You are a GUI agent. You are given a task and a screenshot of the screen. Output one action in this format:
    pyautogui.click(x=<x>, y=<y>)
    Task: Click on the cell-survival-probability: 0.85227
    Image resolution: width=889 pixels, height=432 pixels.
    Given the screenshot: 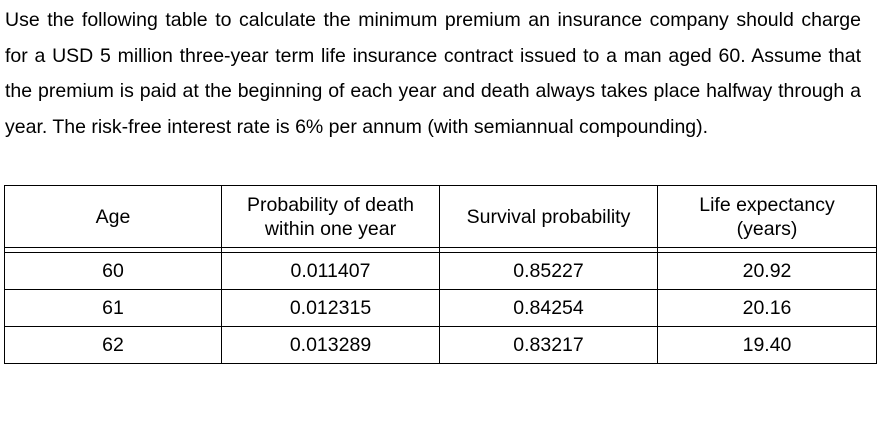 What is the action you would take?
    pyautogui.click(x=548, y=271)
    